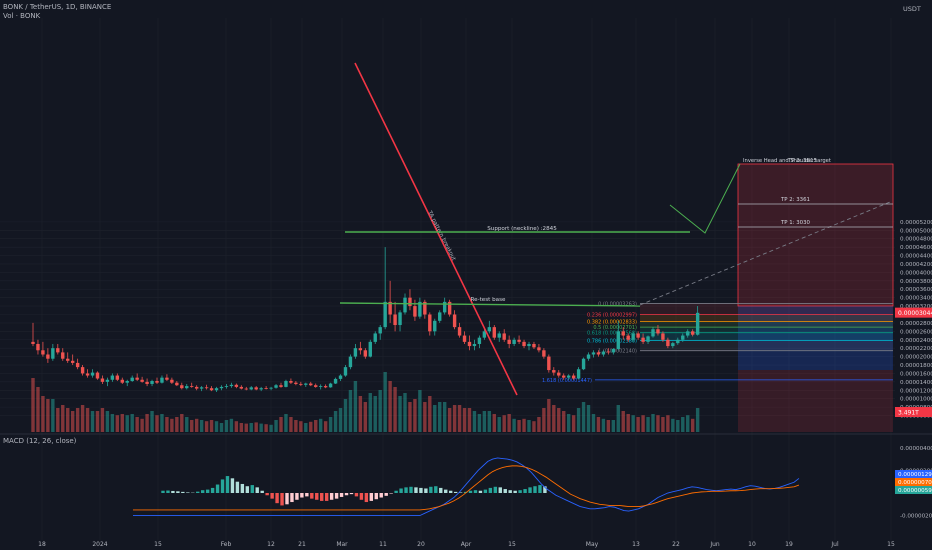 The width and height of the screenshot is (932, 550). I want to click on time-tick-label: 12, so click(271, 544).